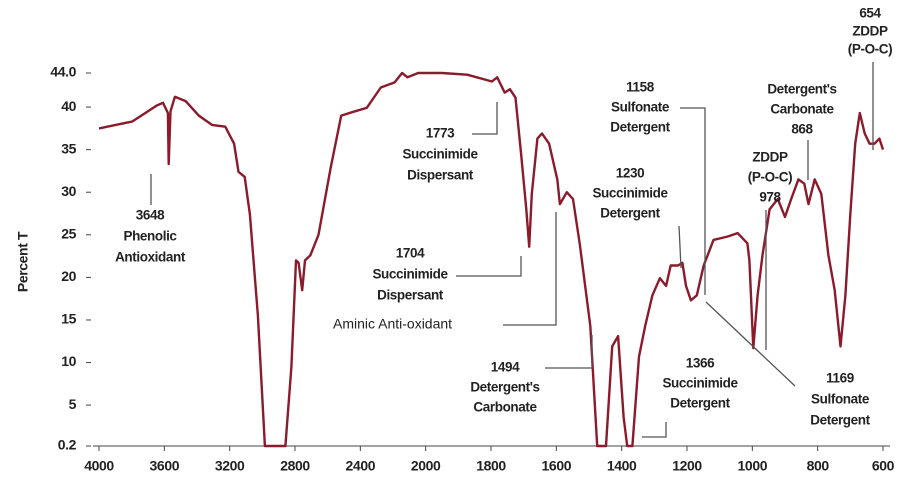  Describe the element at coordinates (505, 367) in the screenshot. I see `annotation-text: 1494` at that location.